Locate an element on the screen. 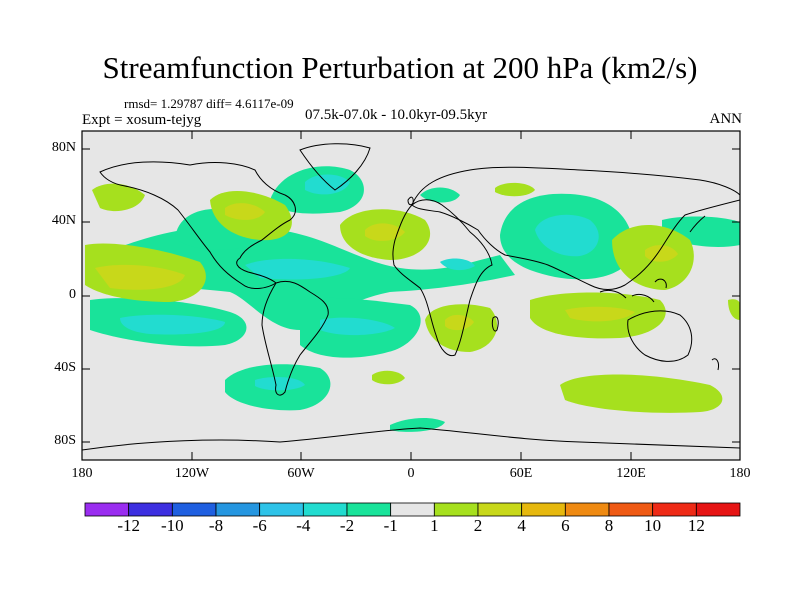 This screenshot has width=800, height=600. contour-neg2-caribbean is located at coordinates (297, 269).